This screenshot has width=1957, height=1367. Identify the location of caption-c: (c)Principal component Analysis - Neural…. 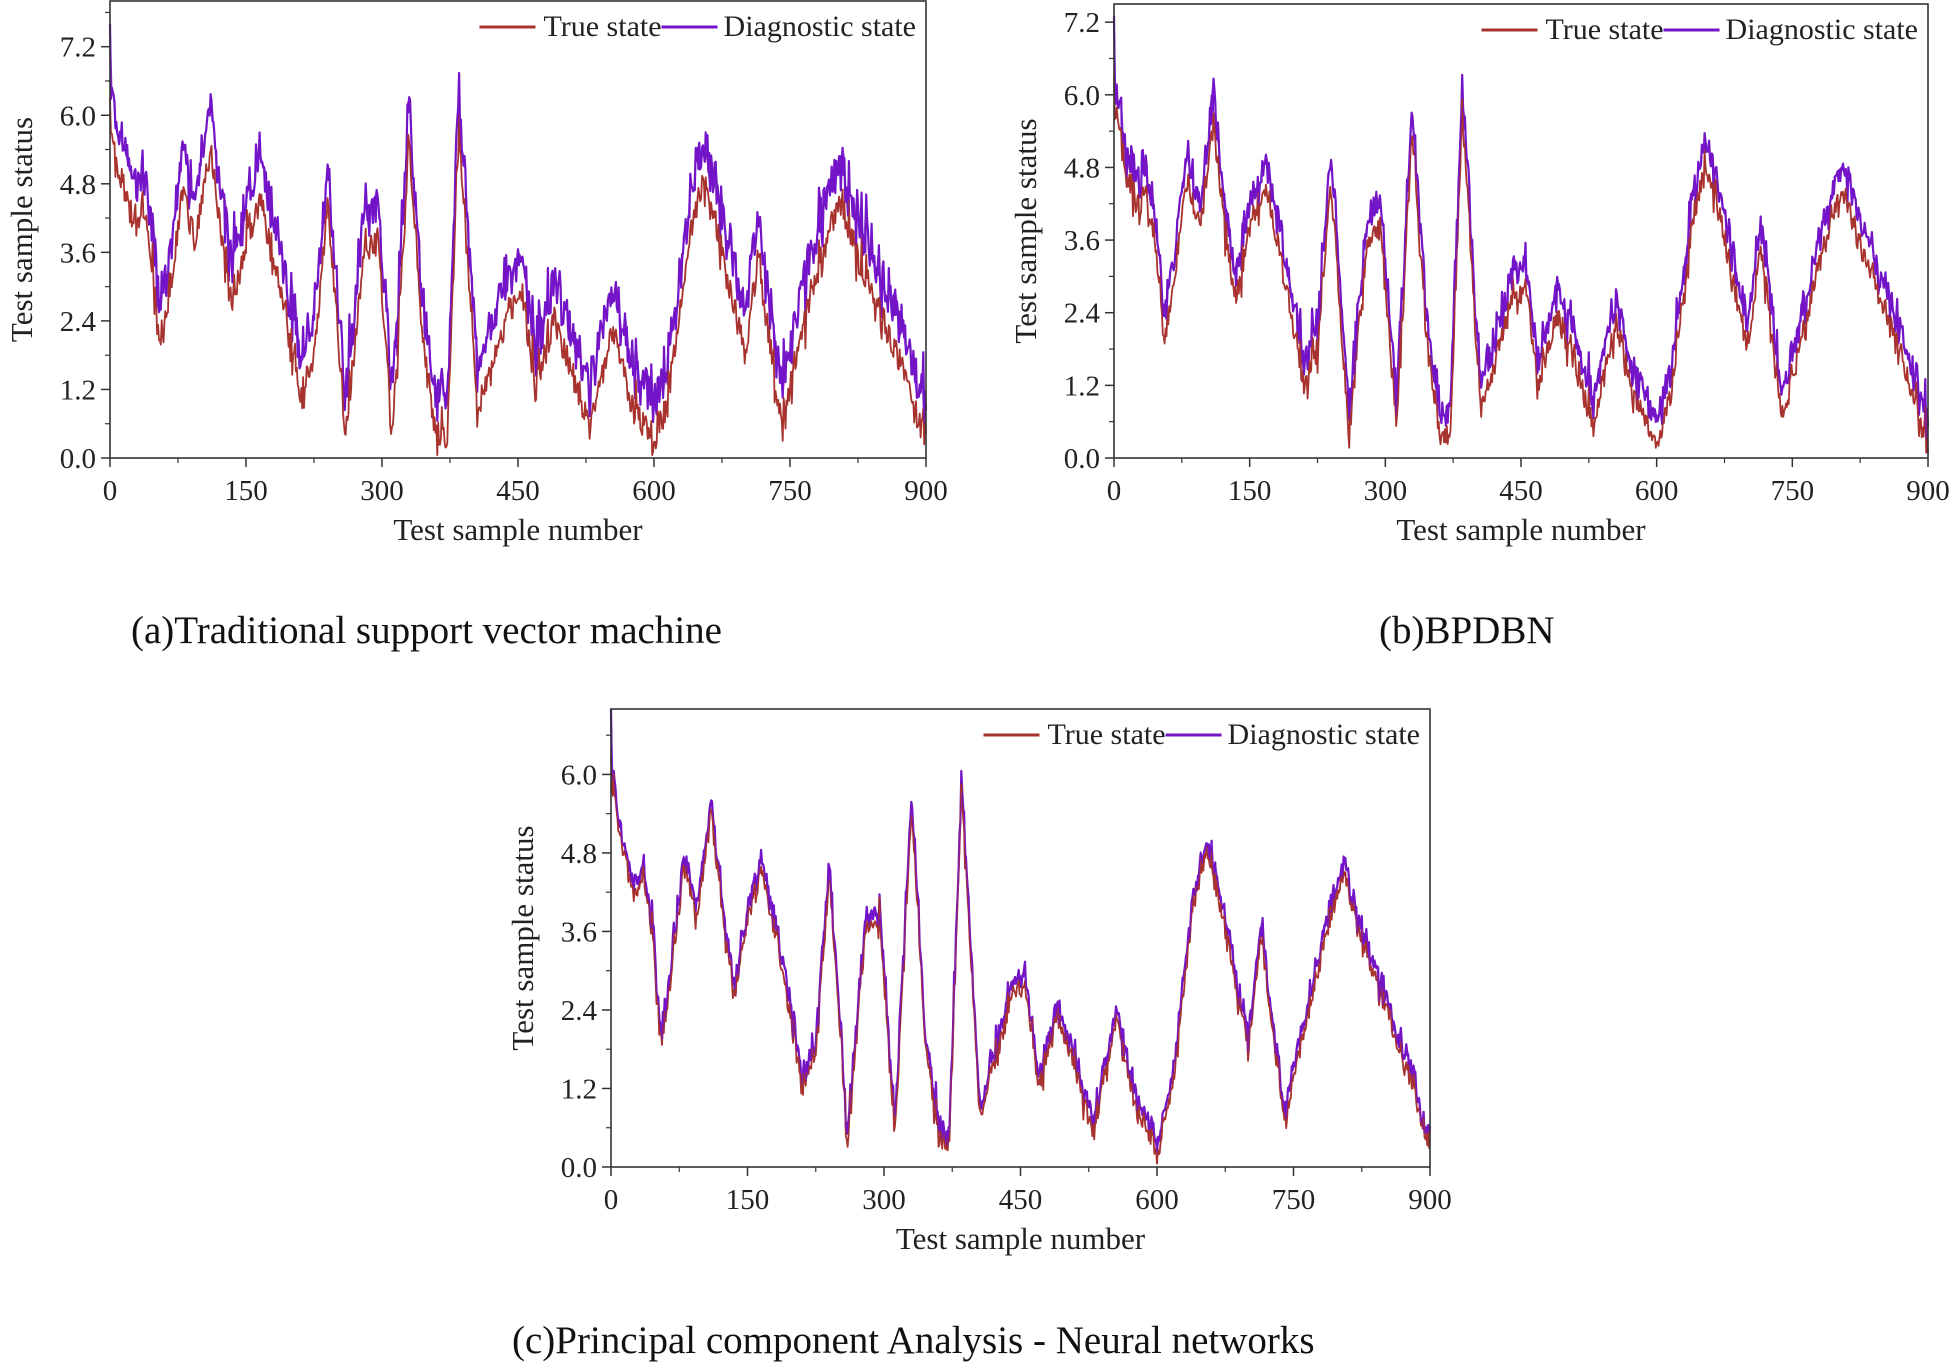
(913, 1340).